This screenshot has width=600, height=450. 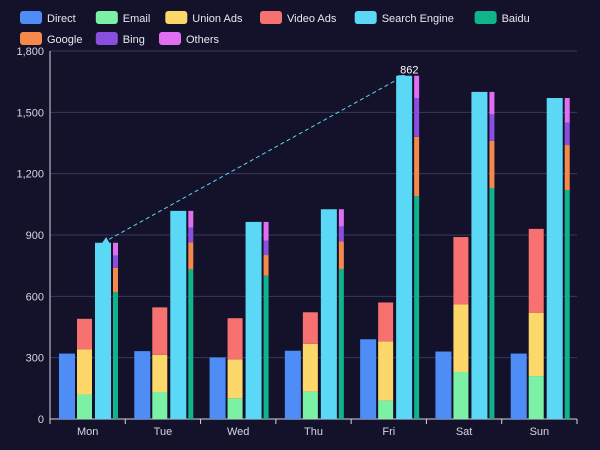 What do you see at coordinates (31, 38) in the screenshot?
I see `legend-swatch-google` at bounding box center [31, 38].